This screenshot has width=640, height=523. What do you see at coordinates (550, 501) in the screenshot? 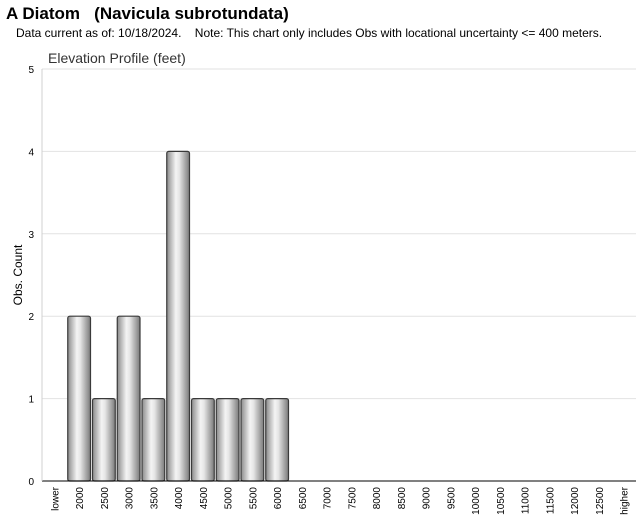
I see `x-tick-label: 11500` at bounding box center [550, 501].